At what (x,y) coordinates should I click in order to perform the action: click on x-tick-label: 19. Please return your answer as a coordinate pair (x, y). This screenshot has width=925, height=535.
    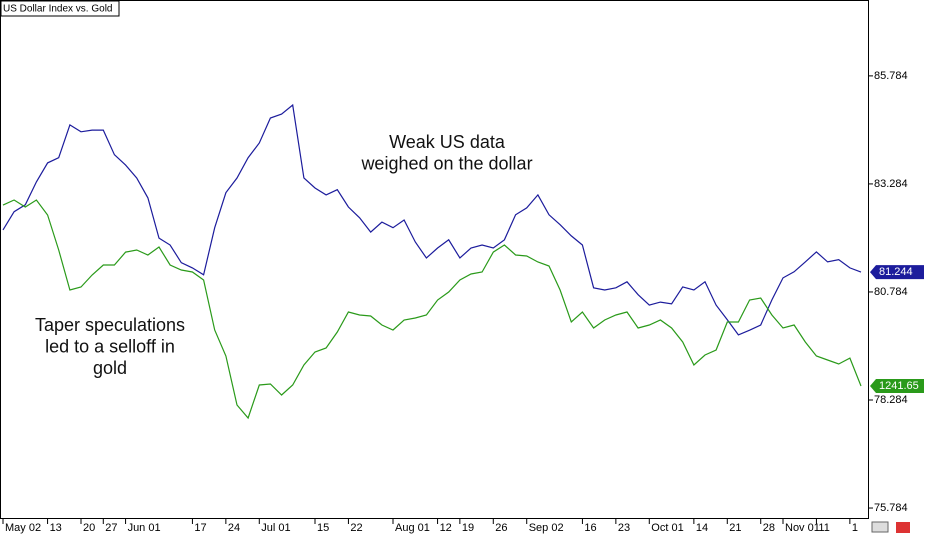
    Looking at the image, I should click on (468, 528).